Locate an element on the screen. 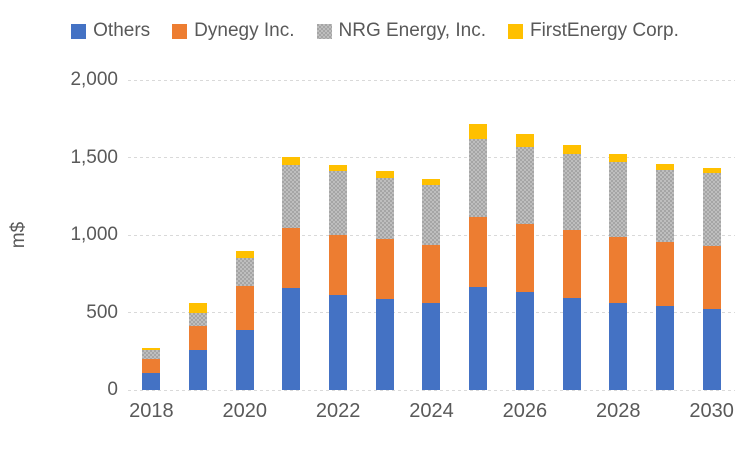 This screenshot has width=750, height=450. bar-2027 is located at coordinates (571, 235).